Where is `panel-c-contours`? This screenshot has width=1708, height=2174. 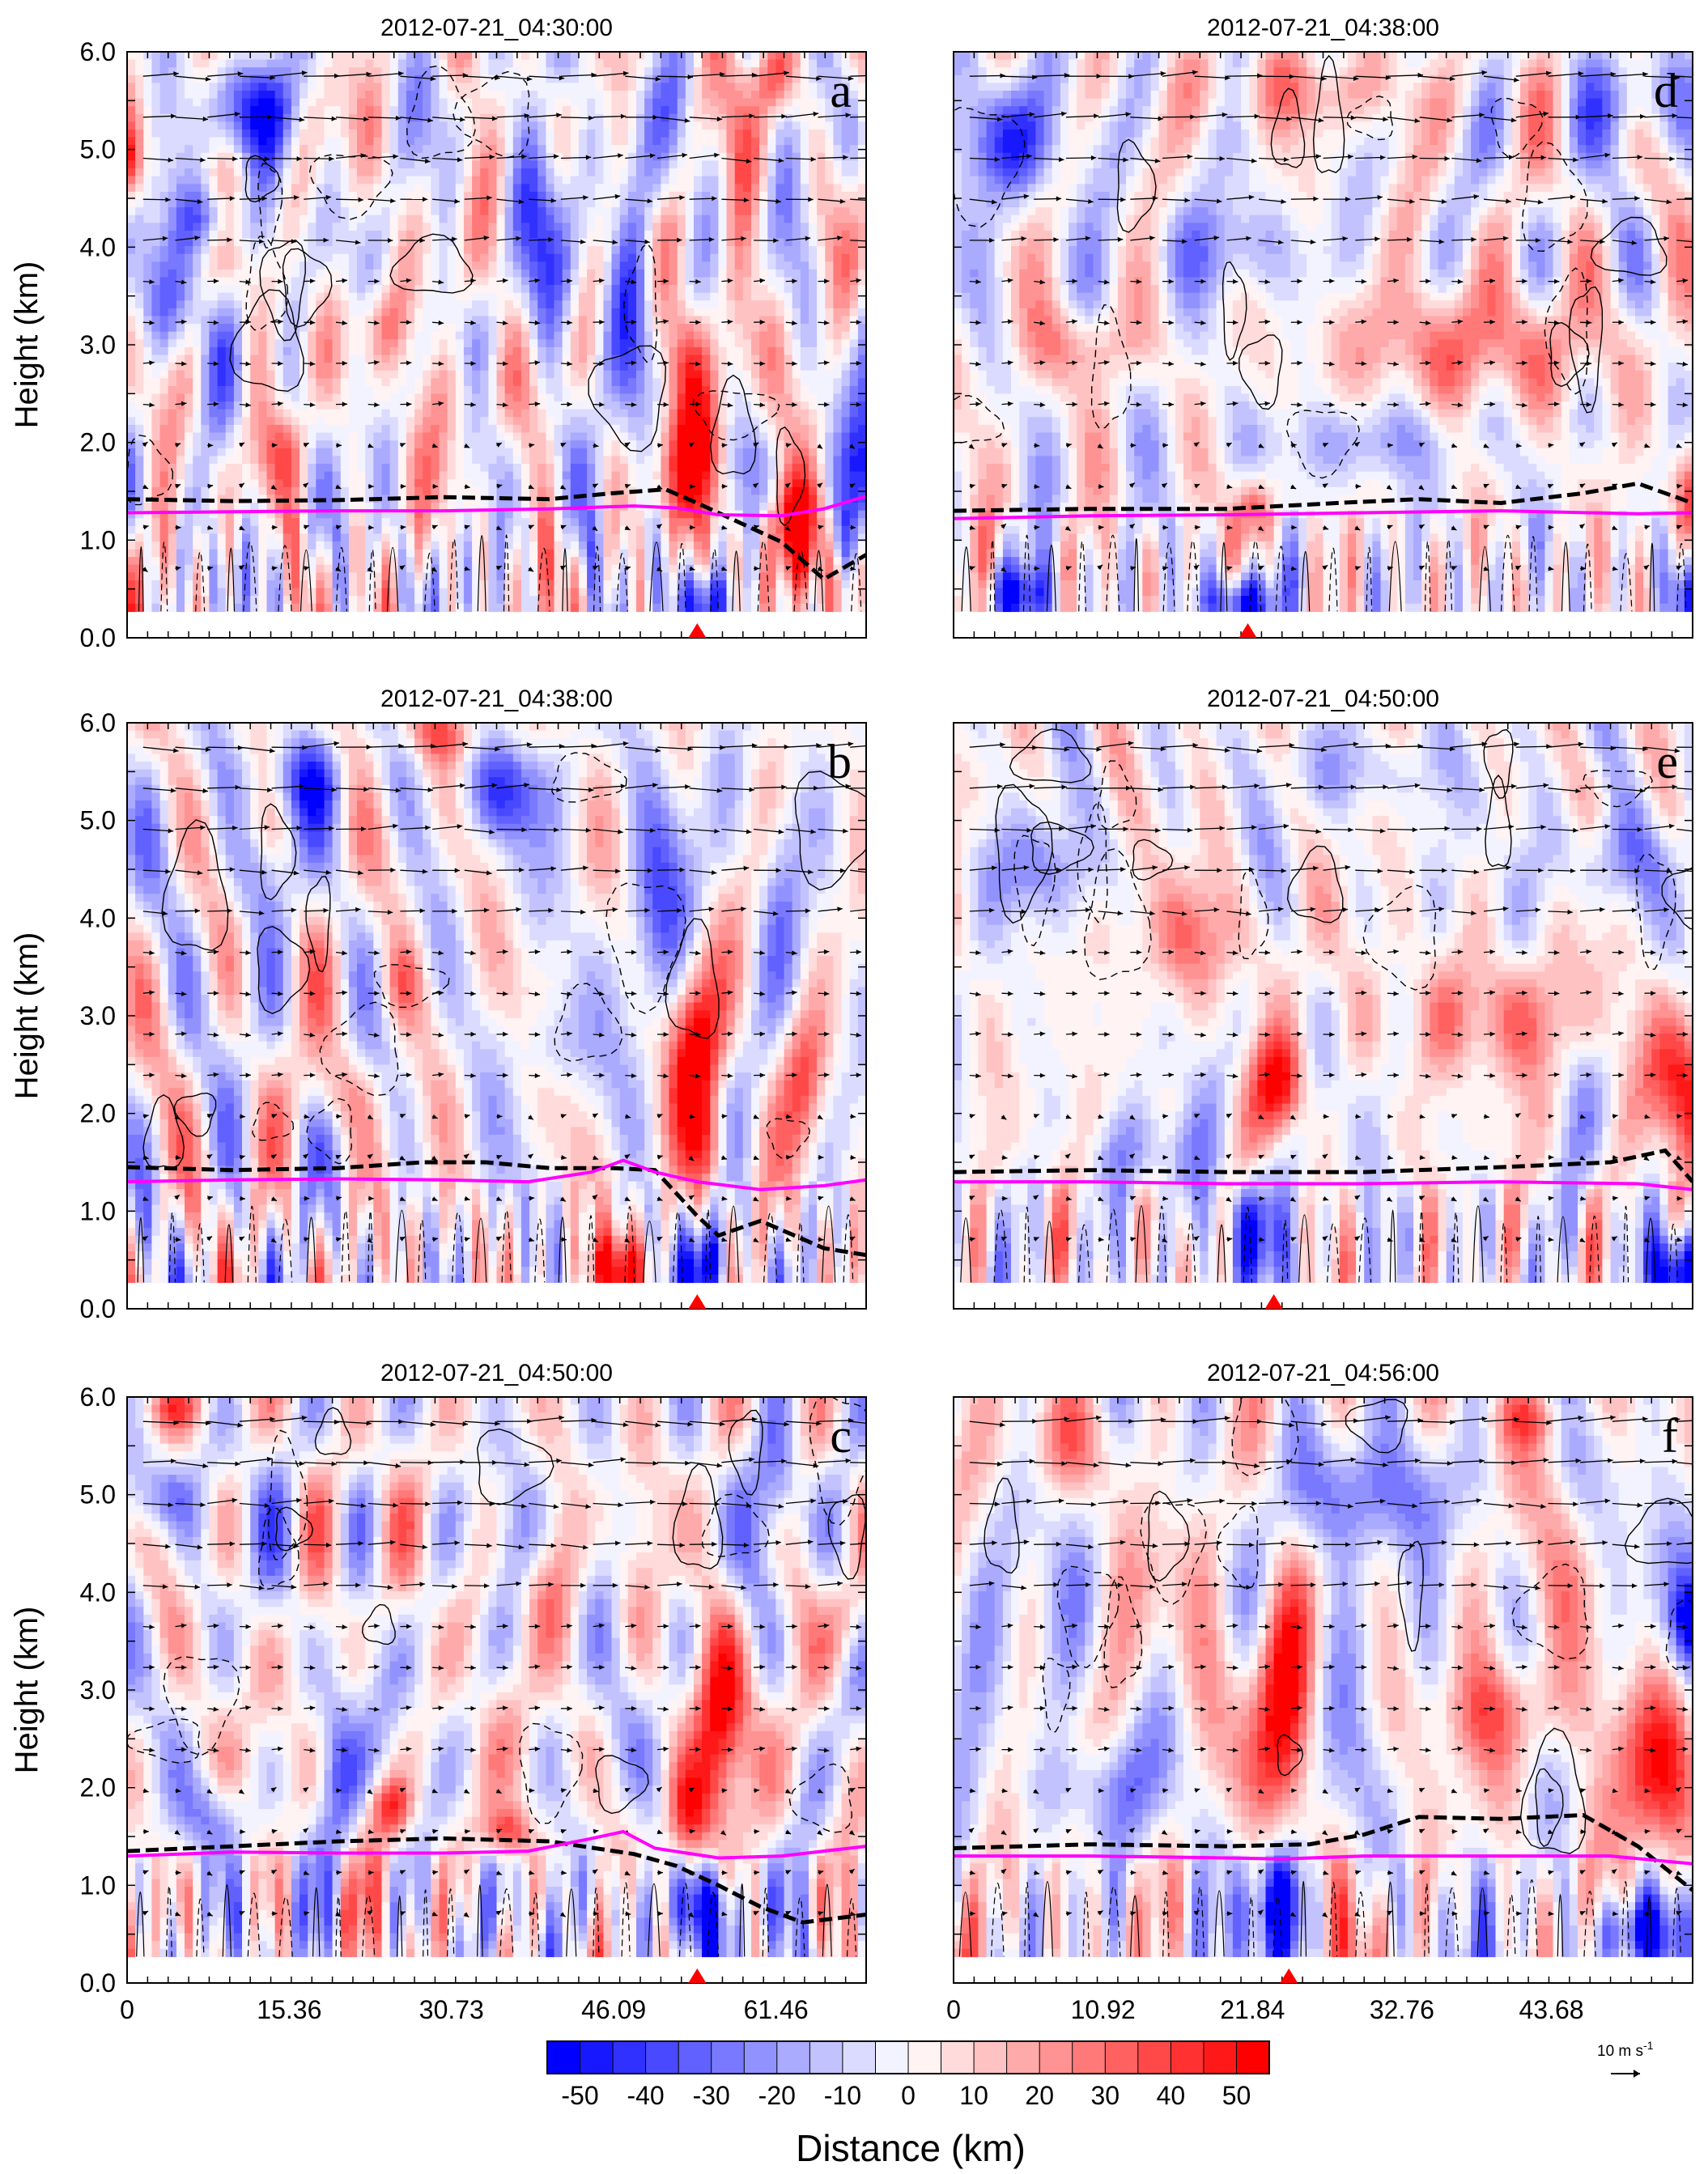 panel-c-contours is located at coordinates (496, 1677).